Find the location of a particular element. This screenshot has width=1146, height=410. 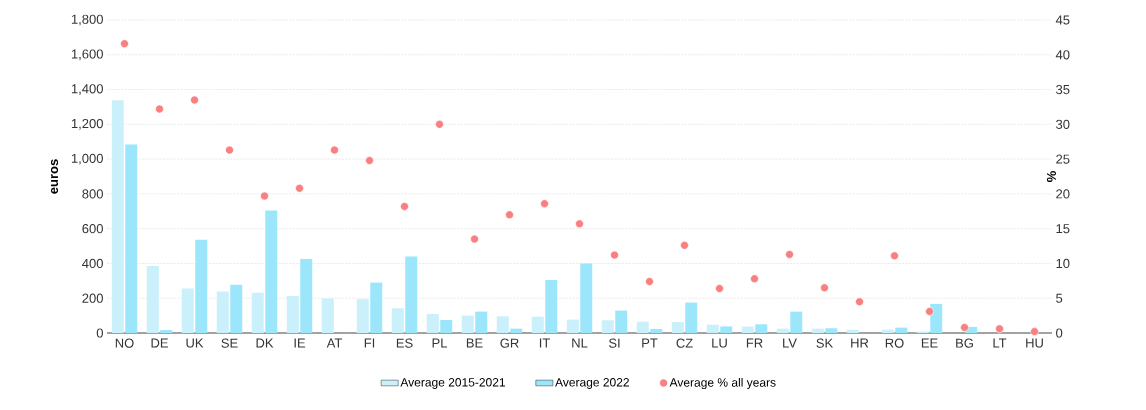

x-tick-label: NL is located at coordinates (580, 343).